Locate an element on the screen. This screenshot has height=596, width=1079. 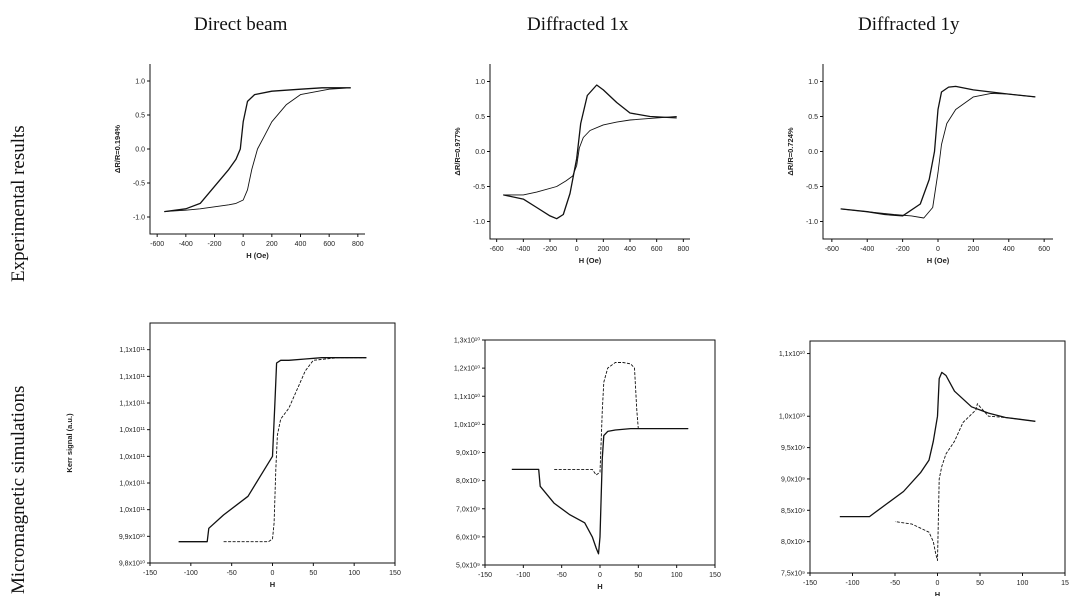
chart-sim-direct-xtick-label: -150 is located at coordinates (150, 573).